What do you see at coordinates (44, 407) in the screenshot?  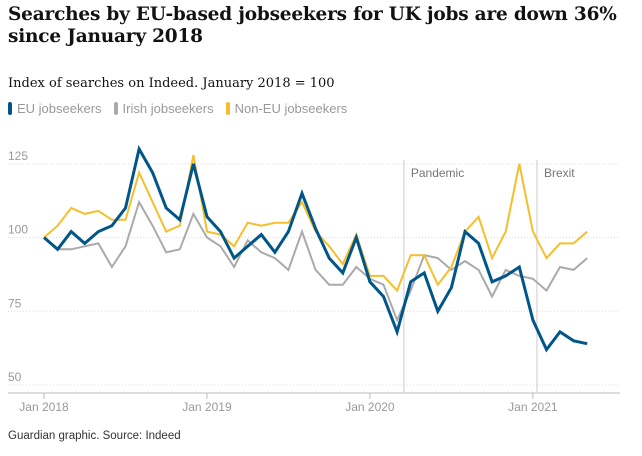 I see `x-tick-label: Jan 2018` at bounding box center [44, 407].